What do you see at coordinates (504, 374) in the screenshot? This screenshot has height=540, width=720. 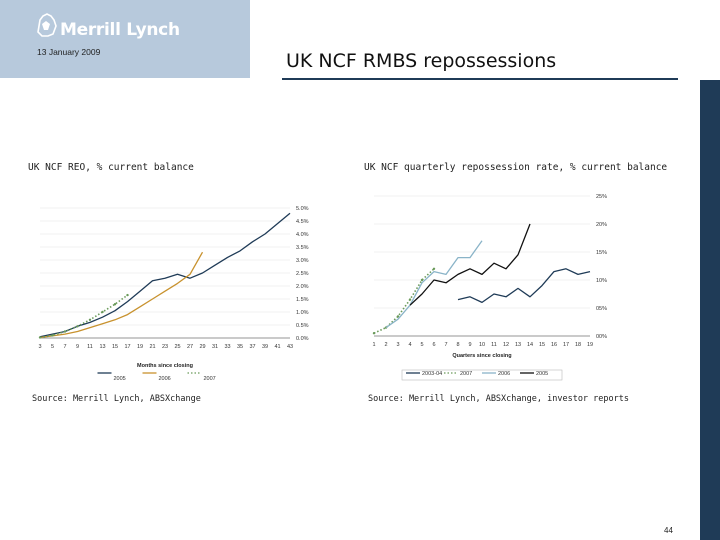 I see `chart2-legend-label: 2006` at bounding box center [504, 374].